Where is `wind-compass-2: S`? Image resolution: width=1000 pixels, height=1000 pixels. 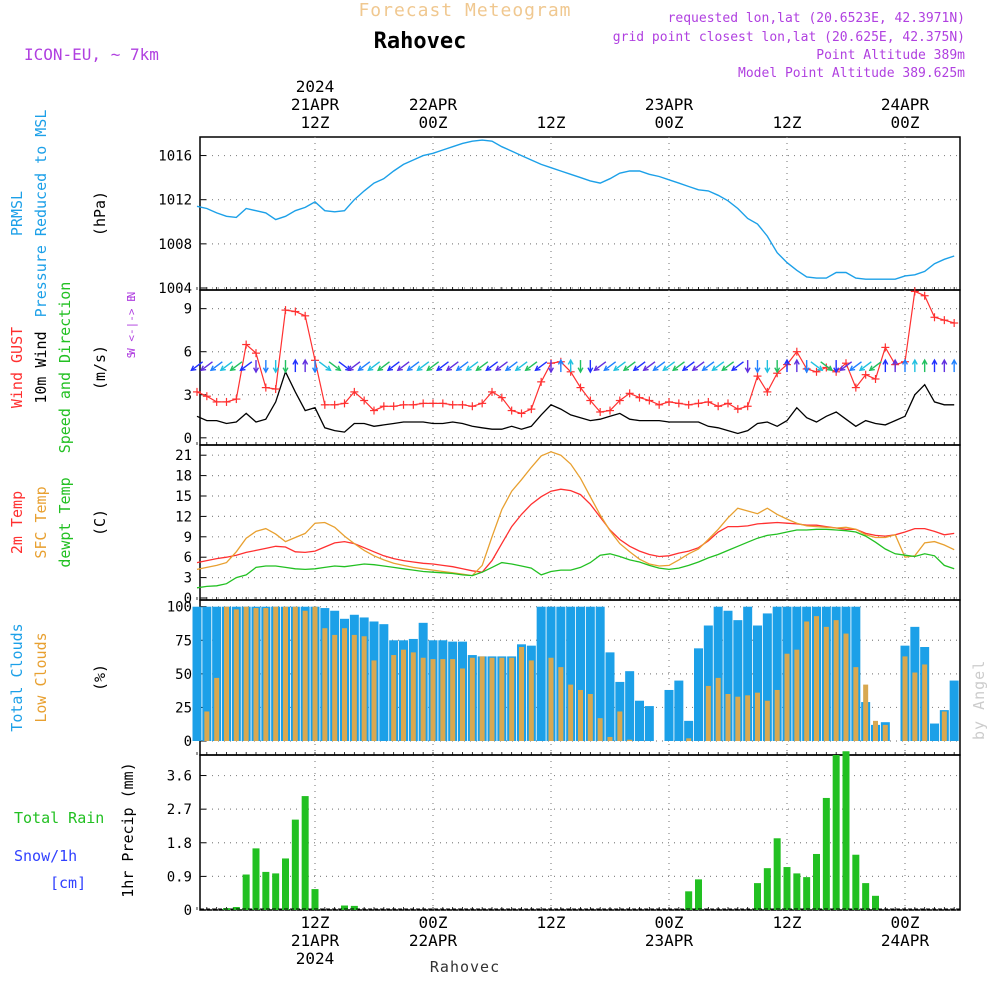
wind-compass-2: S is located at coordinates (131, 355).